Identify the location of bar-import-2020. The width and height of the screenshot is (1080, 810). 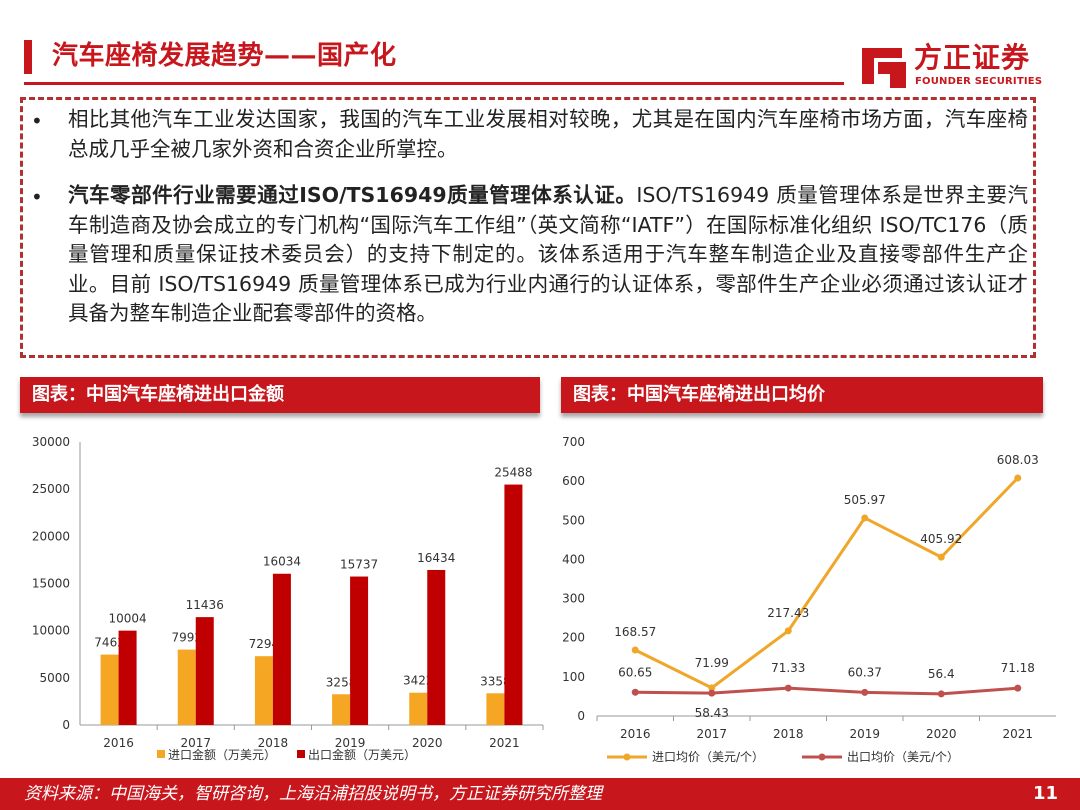
(418, 708).